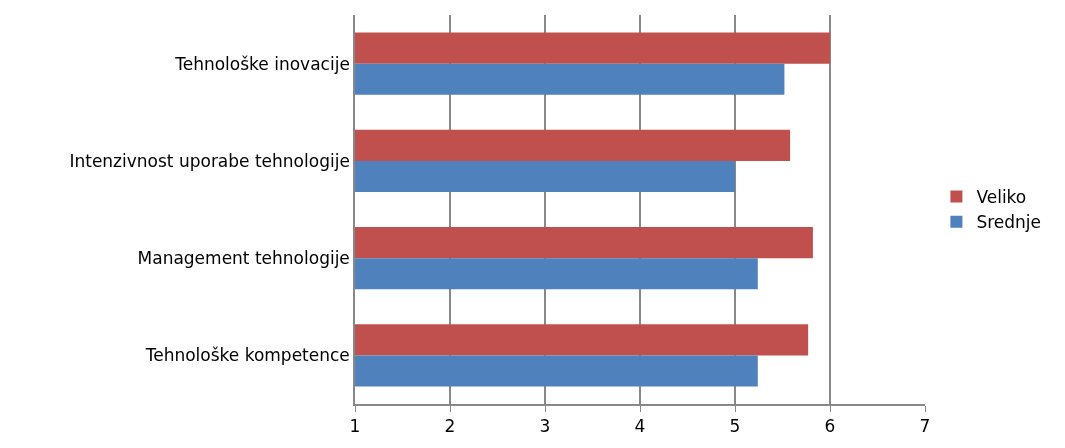 The width and height of the screenshot is (1065, 448). Describe the element at coordinates (262, 63) in the screenshot. I see `y-tick-label: Tehnološke inovacije` at that location.